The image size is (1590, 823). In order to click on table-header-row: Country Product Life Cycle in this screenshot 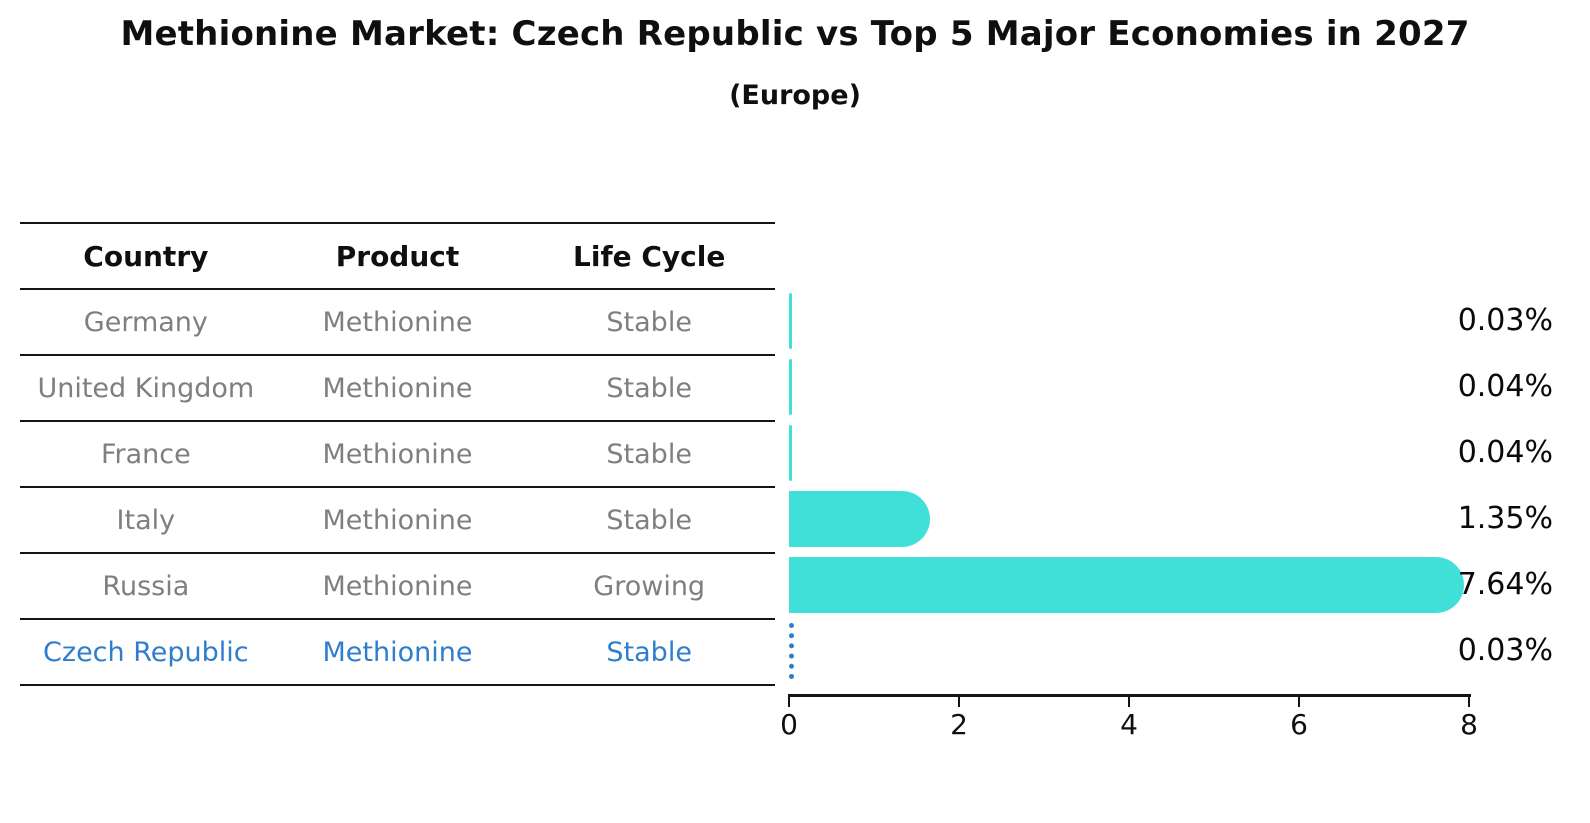, I will do `click(397, 257)`.